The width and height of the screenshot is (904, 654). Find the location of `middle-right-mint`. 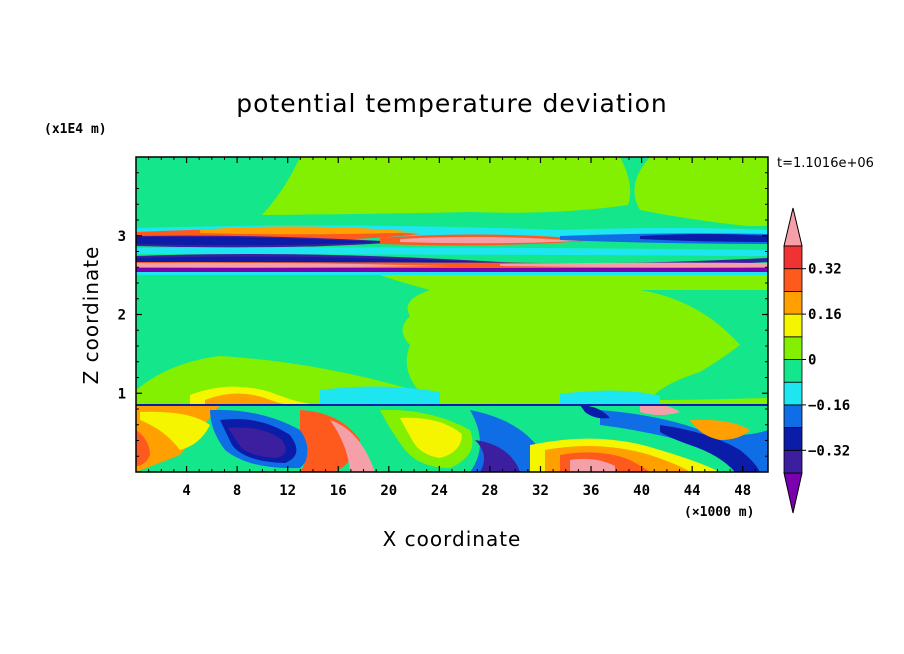

middle-right-mint is located at coordinates (704, 345).